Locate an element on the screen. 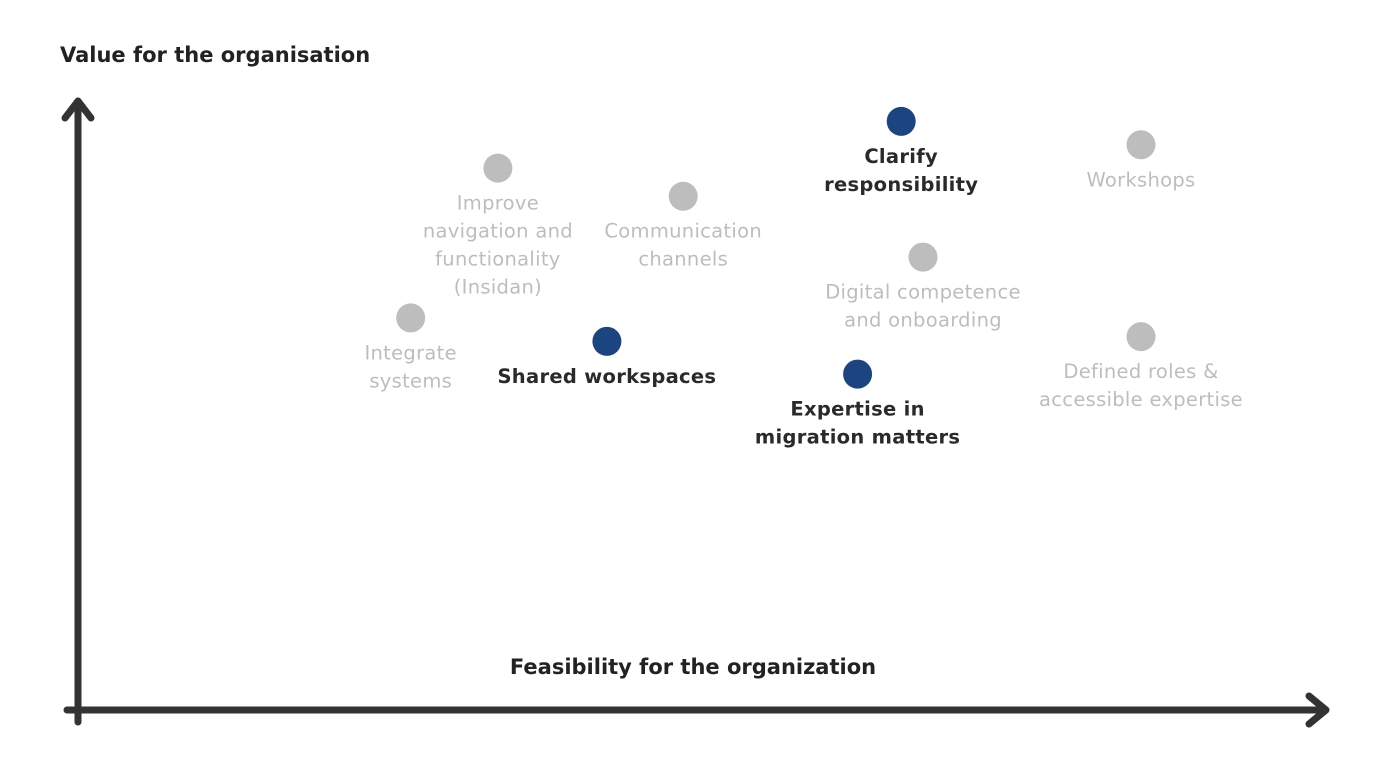 The image size is (1376, 758). data-point-label-line: Clarify is located at coordinates (901, 156).